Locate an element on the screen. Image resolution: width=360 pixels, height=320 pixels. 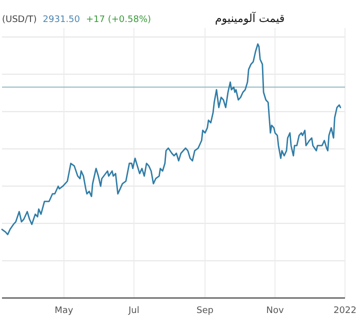
x-tick-label: Jul is located at coordinates (133, 311).